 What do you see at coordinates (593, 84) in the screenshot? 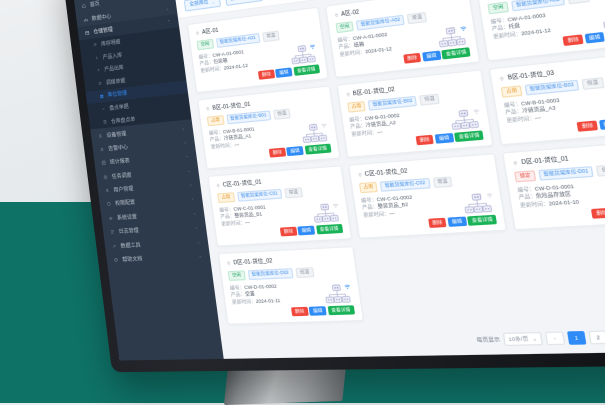
I see `card-tag-sub: 恒温` at bounding box center [593, 84].